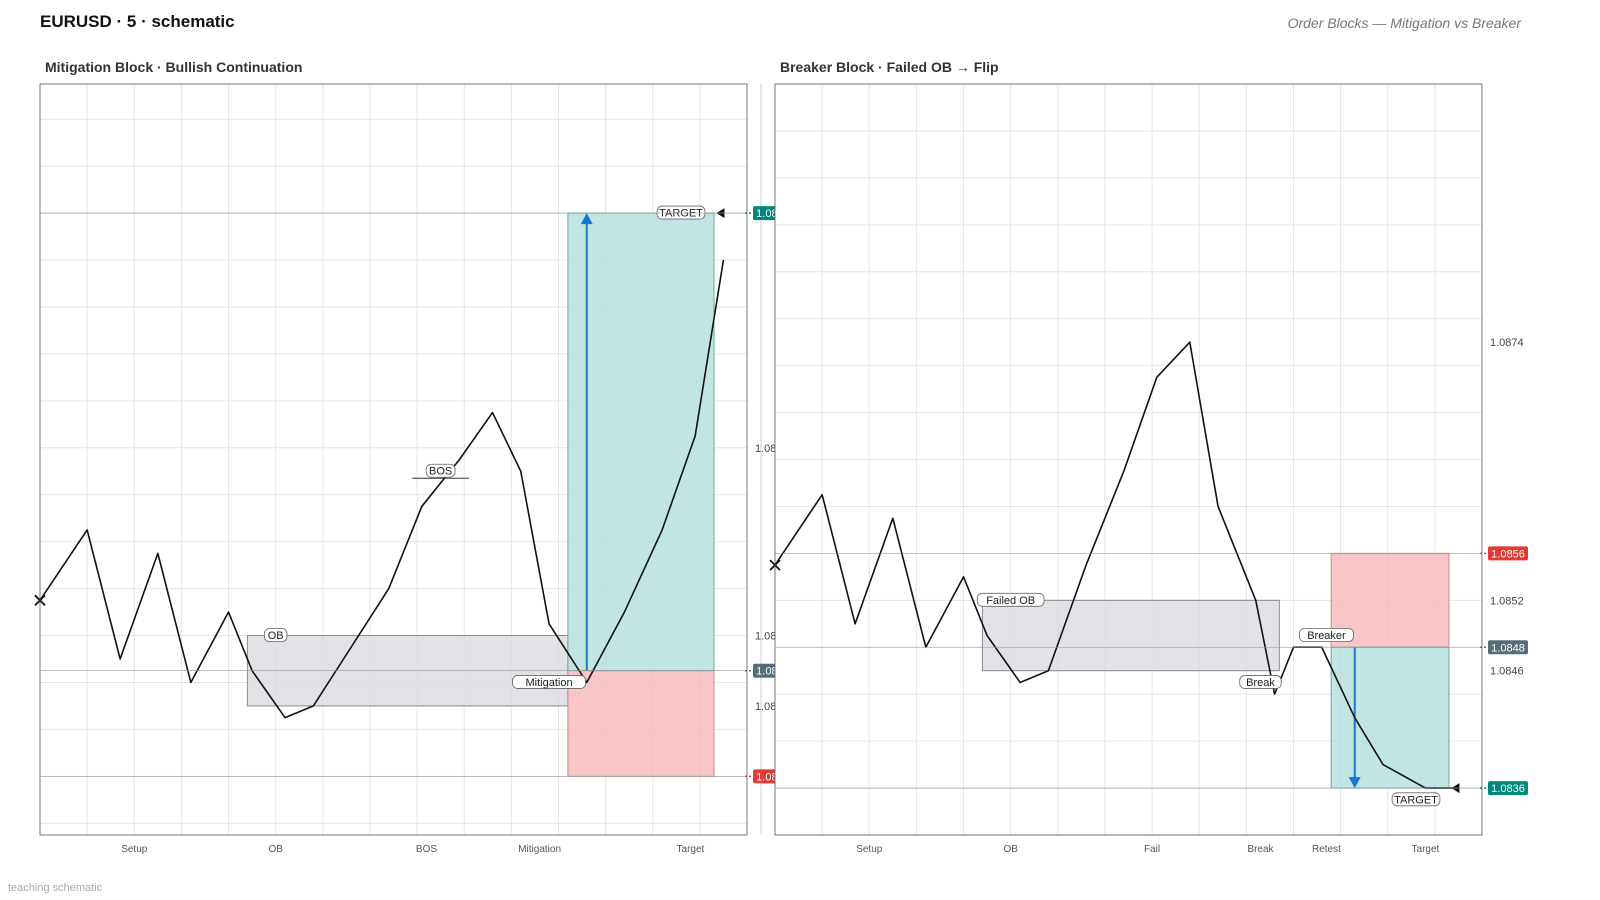  What do you see at coordinates (1260, 849) in the screenshot?
I see `x-tick-label: Break` at bounding box center [1260, 849].